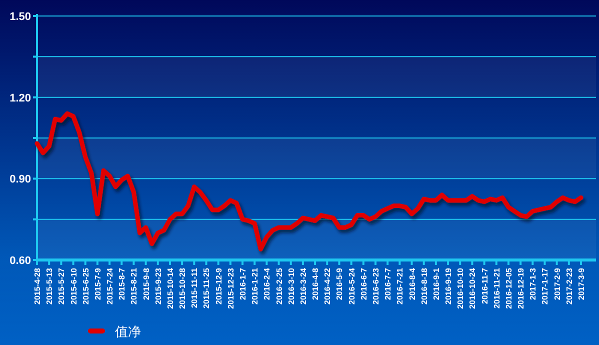 Image resolution: width=599 pixels, height=345 pixels. I want to click on x-tick-label: 2016-1-7, so click(243, 283).